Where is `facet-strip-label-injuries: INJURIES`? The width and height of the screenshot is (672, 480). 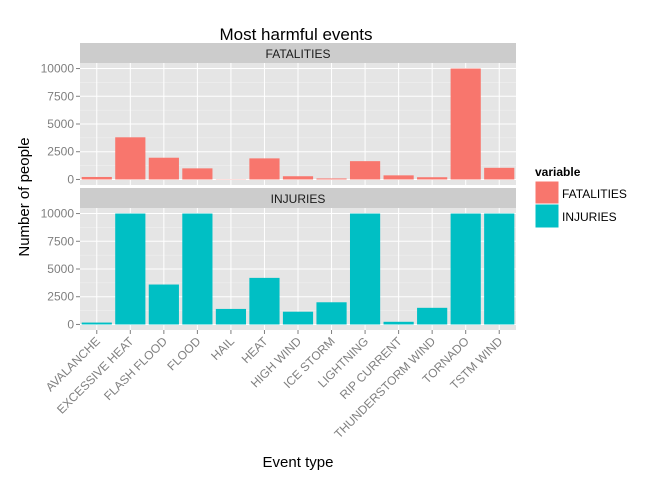 facet-strip-label-injuries: INJURIES is located at coordinates (298, 199).